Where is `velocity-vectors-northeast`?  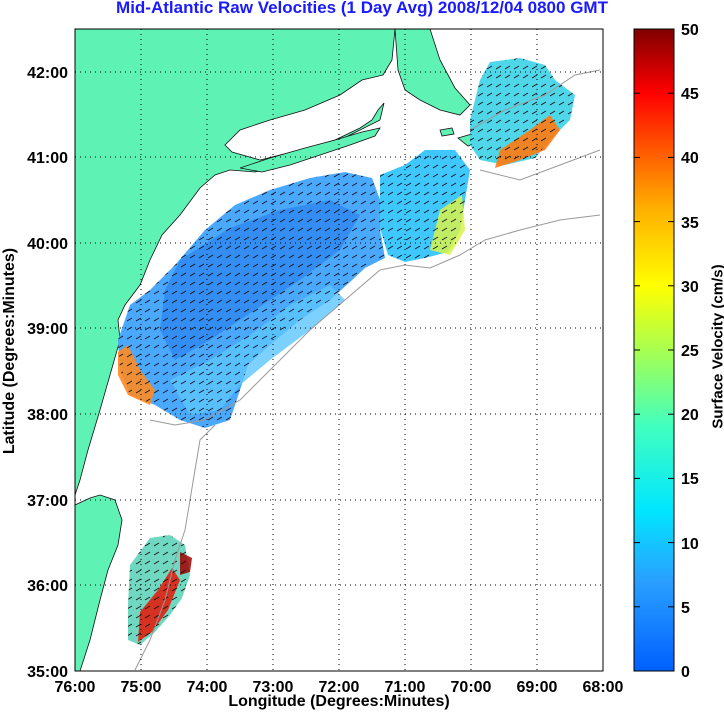 velocity-vectors-northeast is located at coordinates (522, 111).